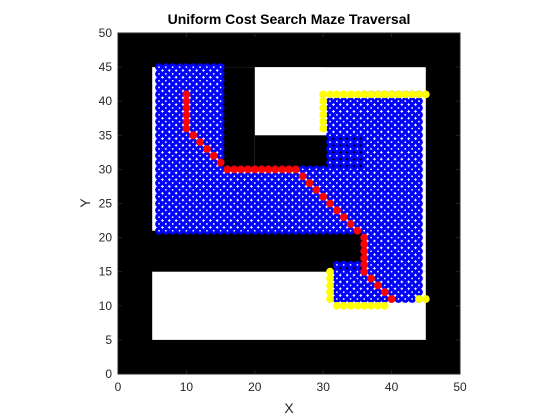 The height and width of the screenshot is (420, 560). What do you see at coordinates (106, 306) in the screenshot?
I see `y-tick-label: 10` at bounding box center [106, 306].